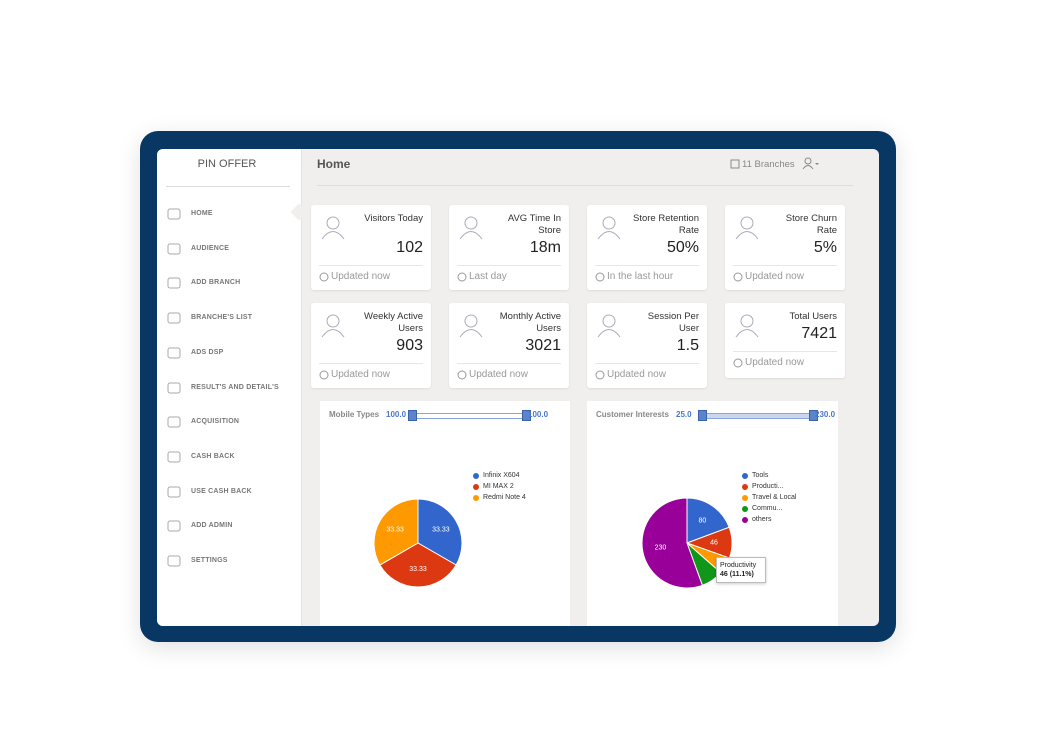 The image size is (1062, 756). I want to click on slice-label: 230, so click(661, 548).